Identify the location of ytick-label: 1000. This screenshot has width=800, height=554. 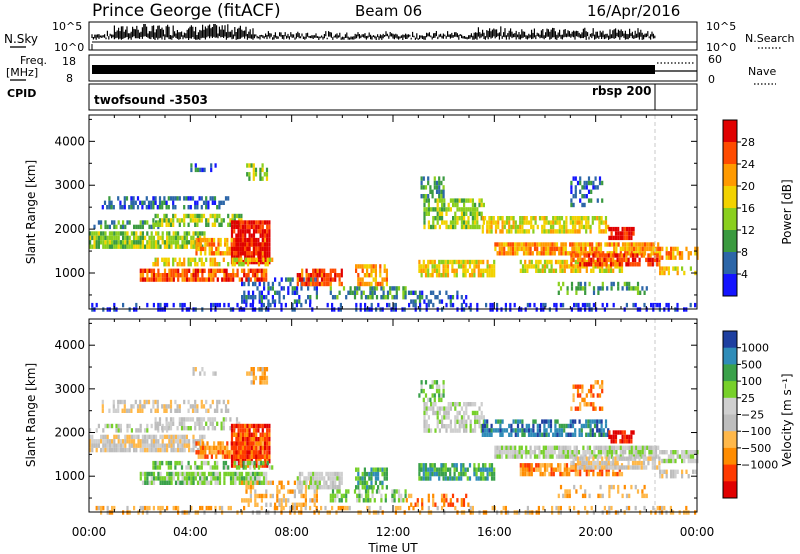
(69, 476).